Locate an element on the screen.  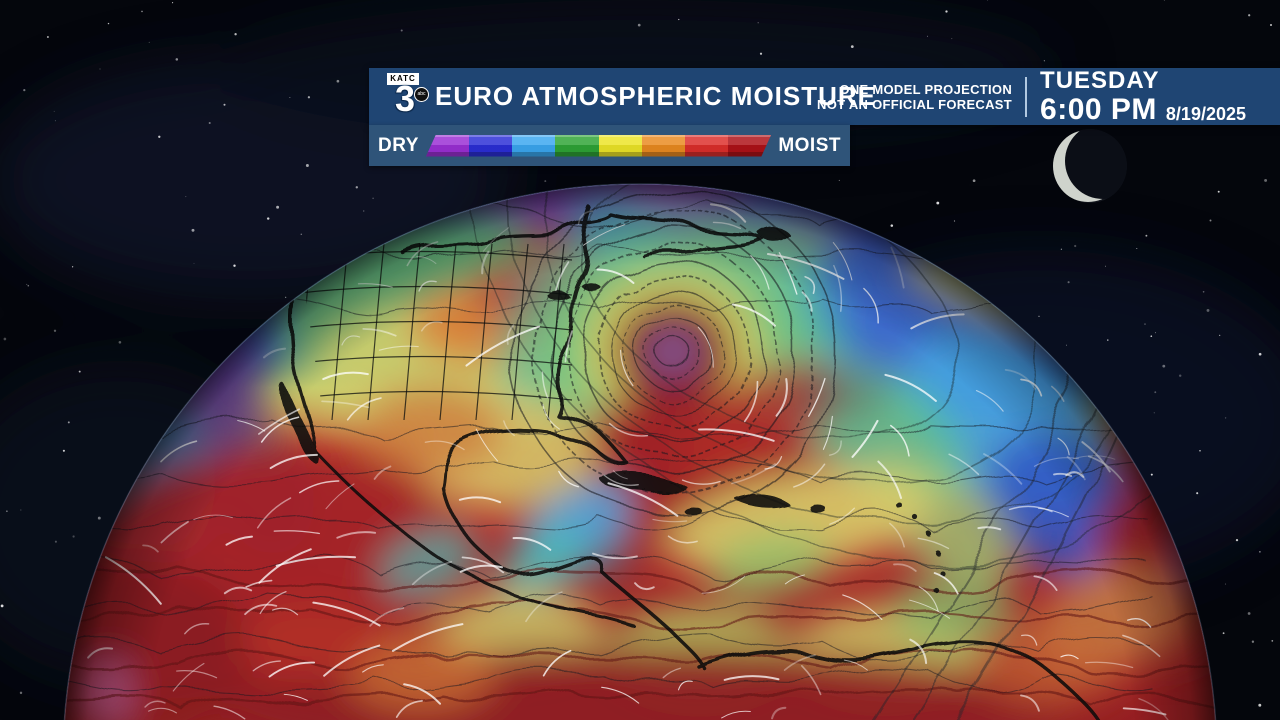
channel-3-number: 3 is located at coordinates (405, 98).